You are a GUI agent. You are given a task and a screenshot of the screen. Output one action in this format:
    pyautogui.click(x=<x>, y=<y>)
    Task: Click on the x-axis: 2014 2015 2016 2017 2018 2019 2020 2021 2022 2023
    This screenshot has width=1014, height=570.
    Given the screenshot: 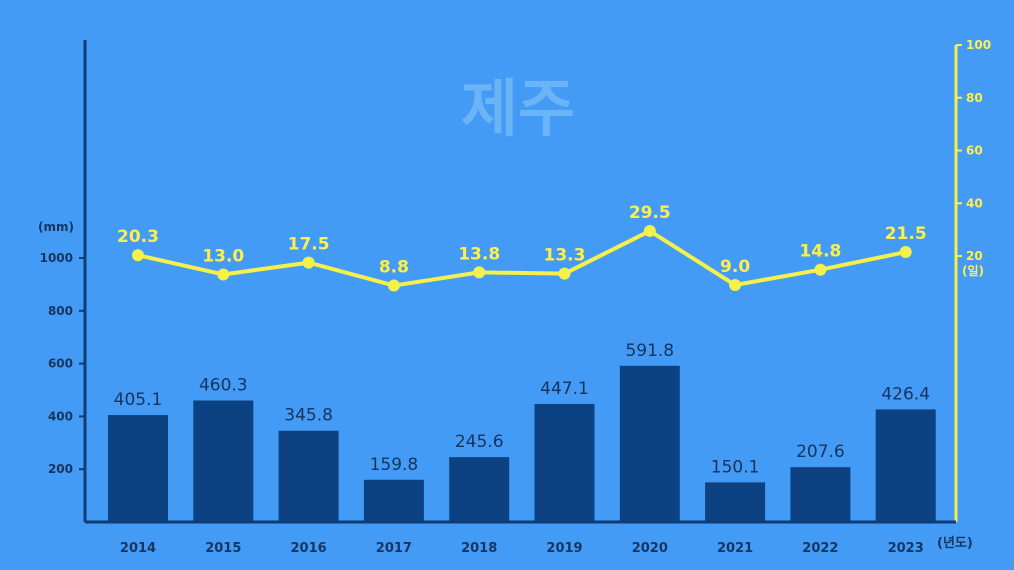 What is the action you would take?
    pyautogui.click(x=520, y=538)
    